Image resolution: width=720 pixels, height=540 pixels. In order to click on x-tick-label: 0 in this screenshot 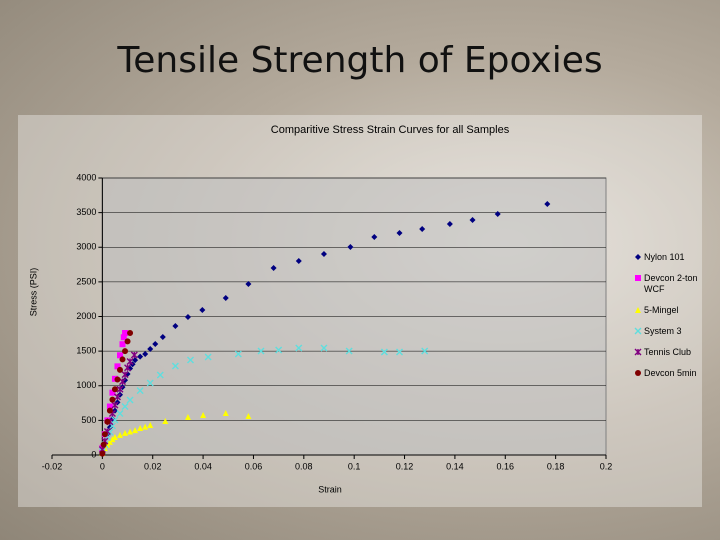, I will do `click(102, 466)`.